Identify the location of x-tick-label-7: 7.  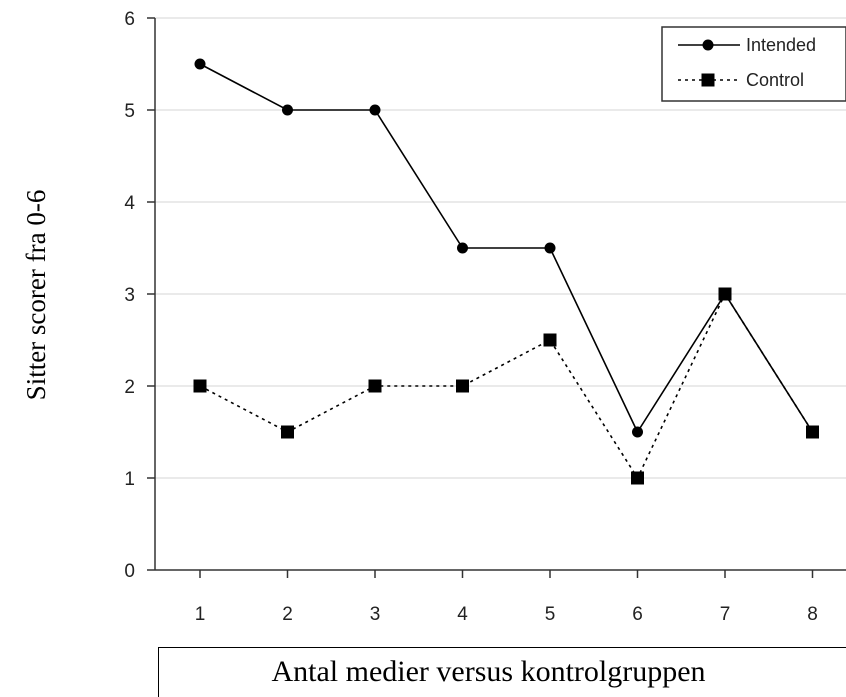
(725, 614).